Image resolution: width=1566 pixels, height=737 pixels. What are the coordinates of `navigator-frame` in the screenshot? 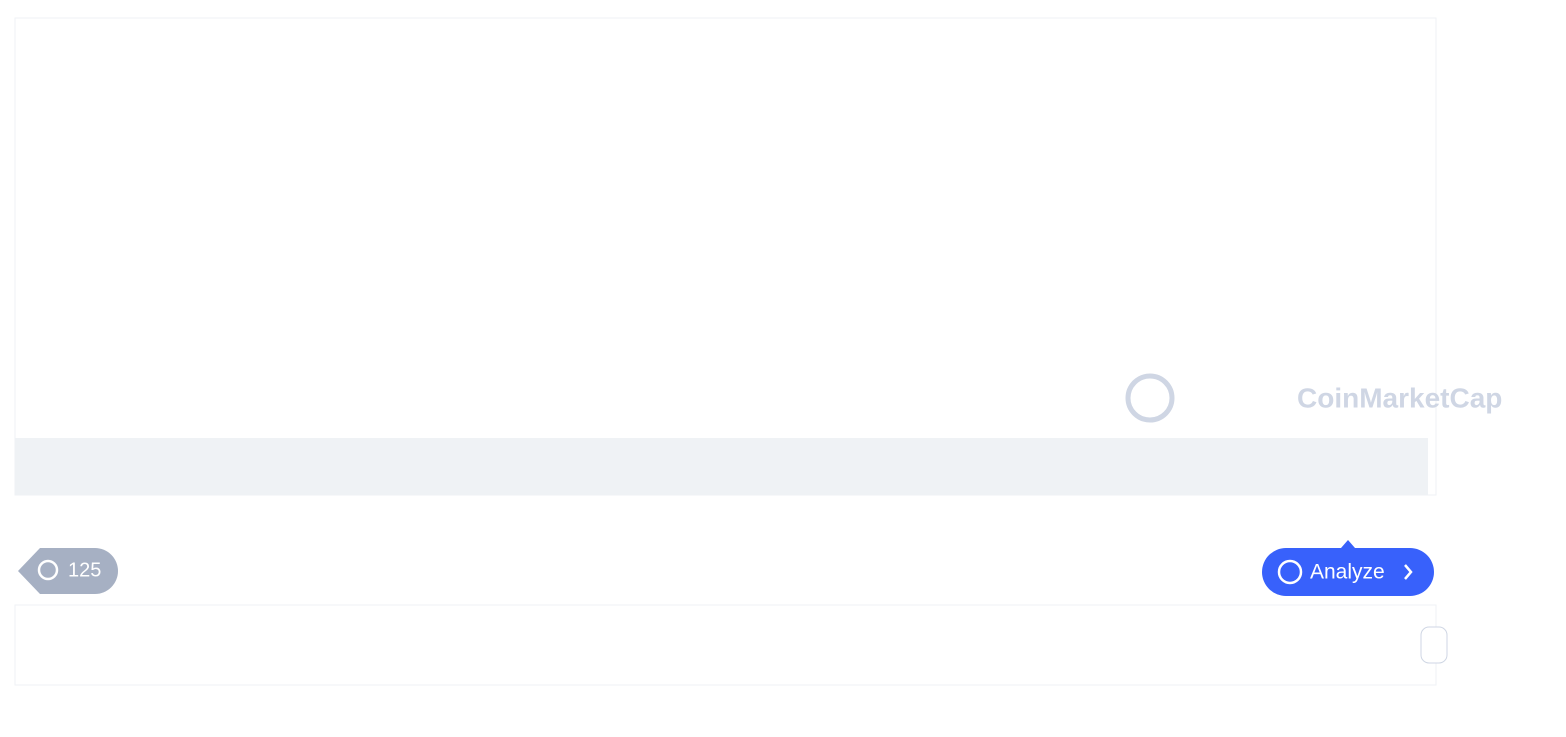 It's located at (725, 645).